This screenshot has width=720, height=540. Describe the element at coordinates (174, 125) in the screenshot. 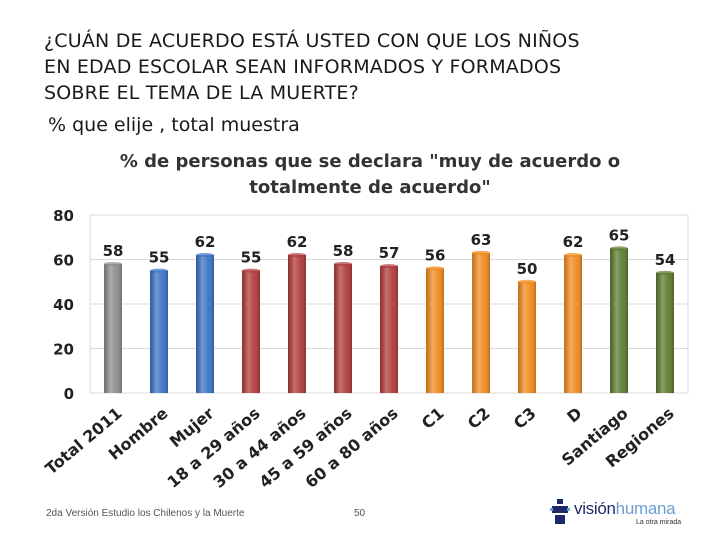

I see `slide-subtitle: % que elije , total muestra` at that location.